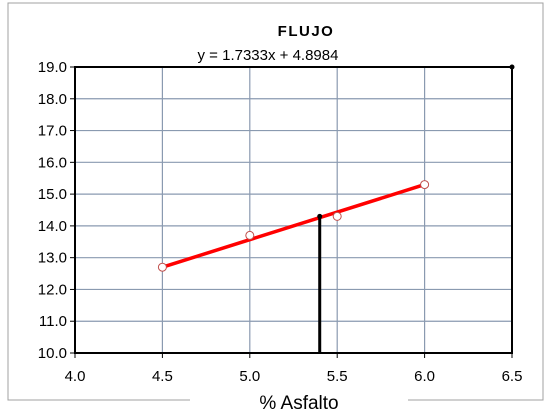 The height and width of the screenshot is (414, 547). What do you see at coordinates (52, 194) in the screenshot?
I see `y-tick-label: 15.0` at bounding box center [52, 194].